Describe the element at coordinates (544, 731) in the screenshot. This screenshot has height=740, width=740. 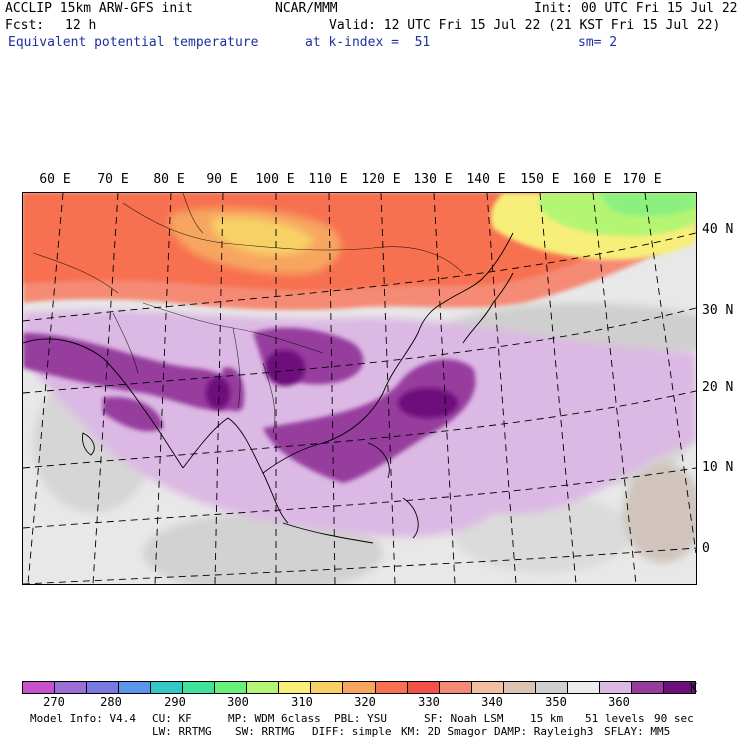
I see `footer-damp: DAMP: Rayleigh3` at that location.